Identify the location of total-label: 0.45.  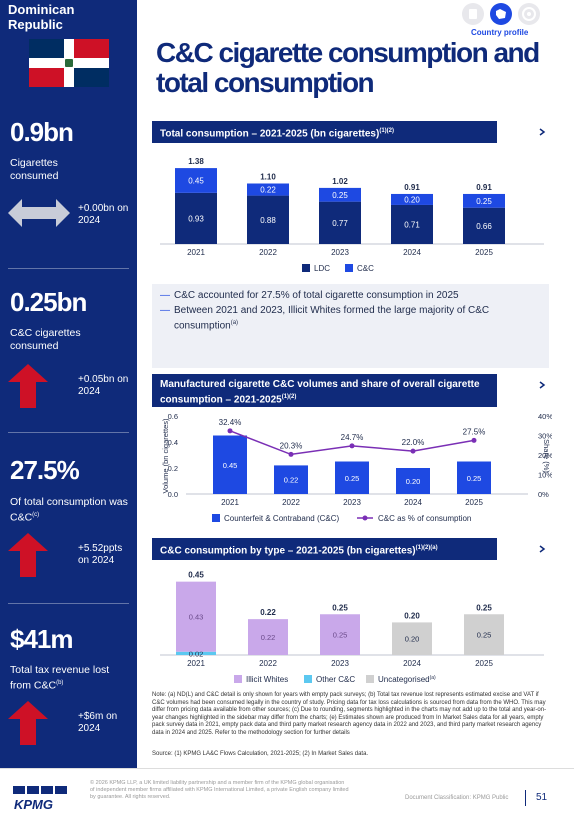
(196, 575).